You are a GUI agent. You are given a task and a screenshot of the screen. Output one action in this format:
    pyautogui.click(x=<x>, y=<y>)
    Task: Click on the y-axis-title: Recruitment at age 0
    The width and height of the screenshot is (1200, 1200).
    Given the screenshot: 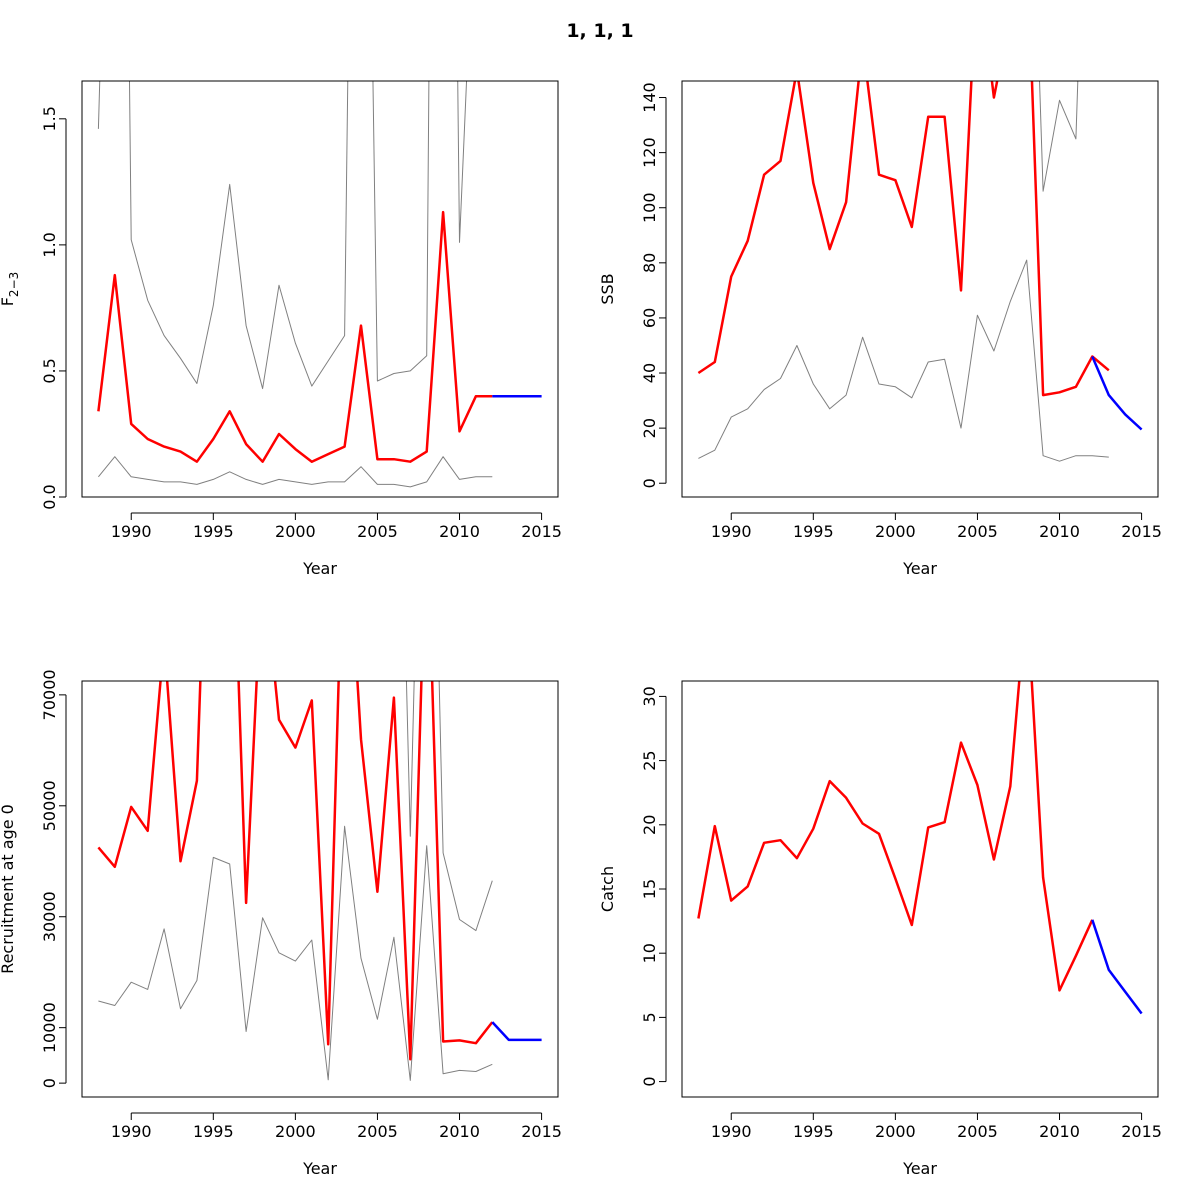 What is the action you would take?
    pyautogui.click(x=8, y=889)
    